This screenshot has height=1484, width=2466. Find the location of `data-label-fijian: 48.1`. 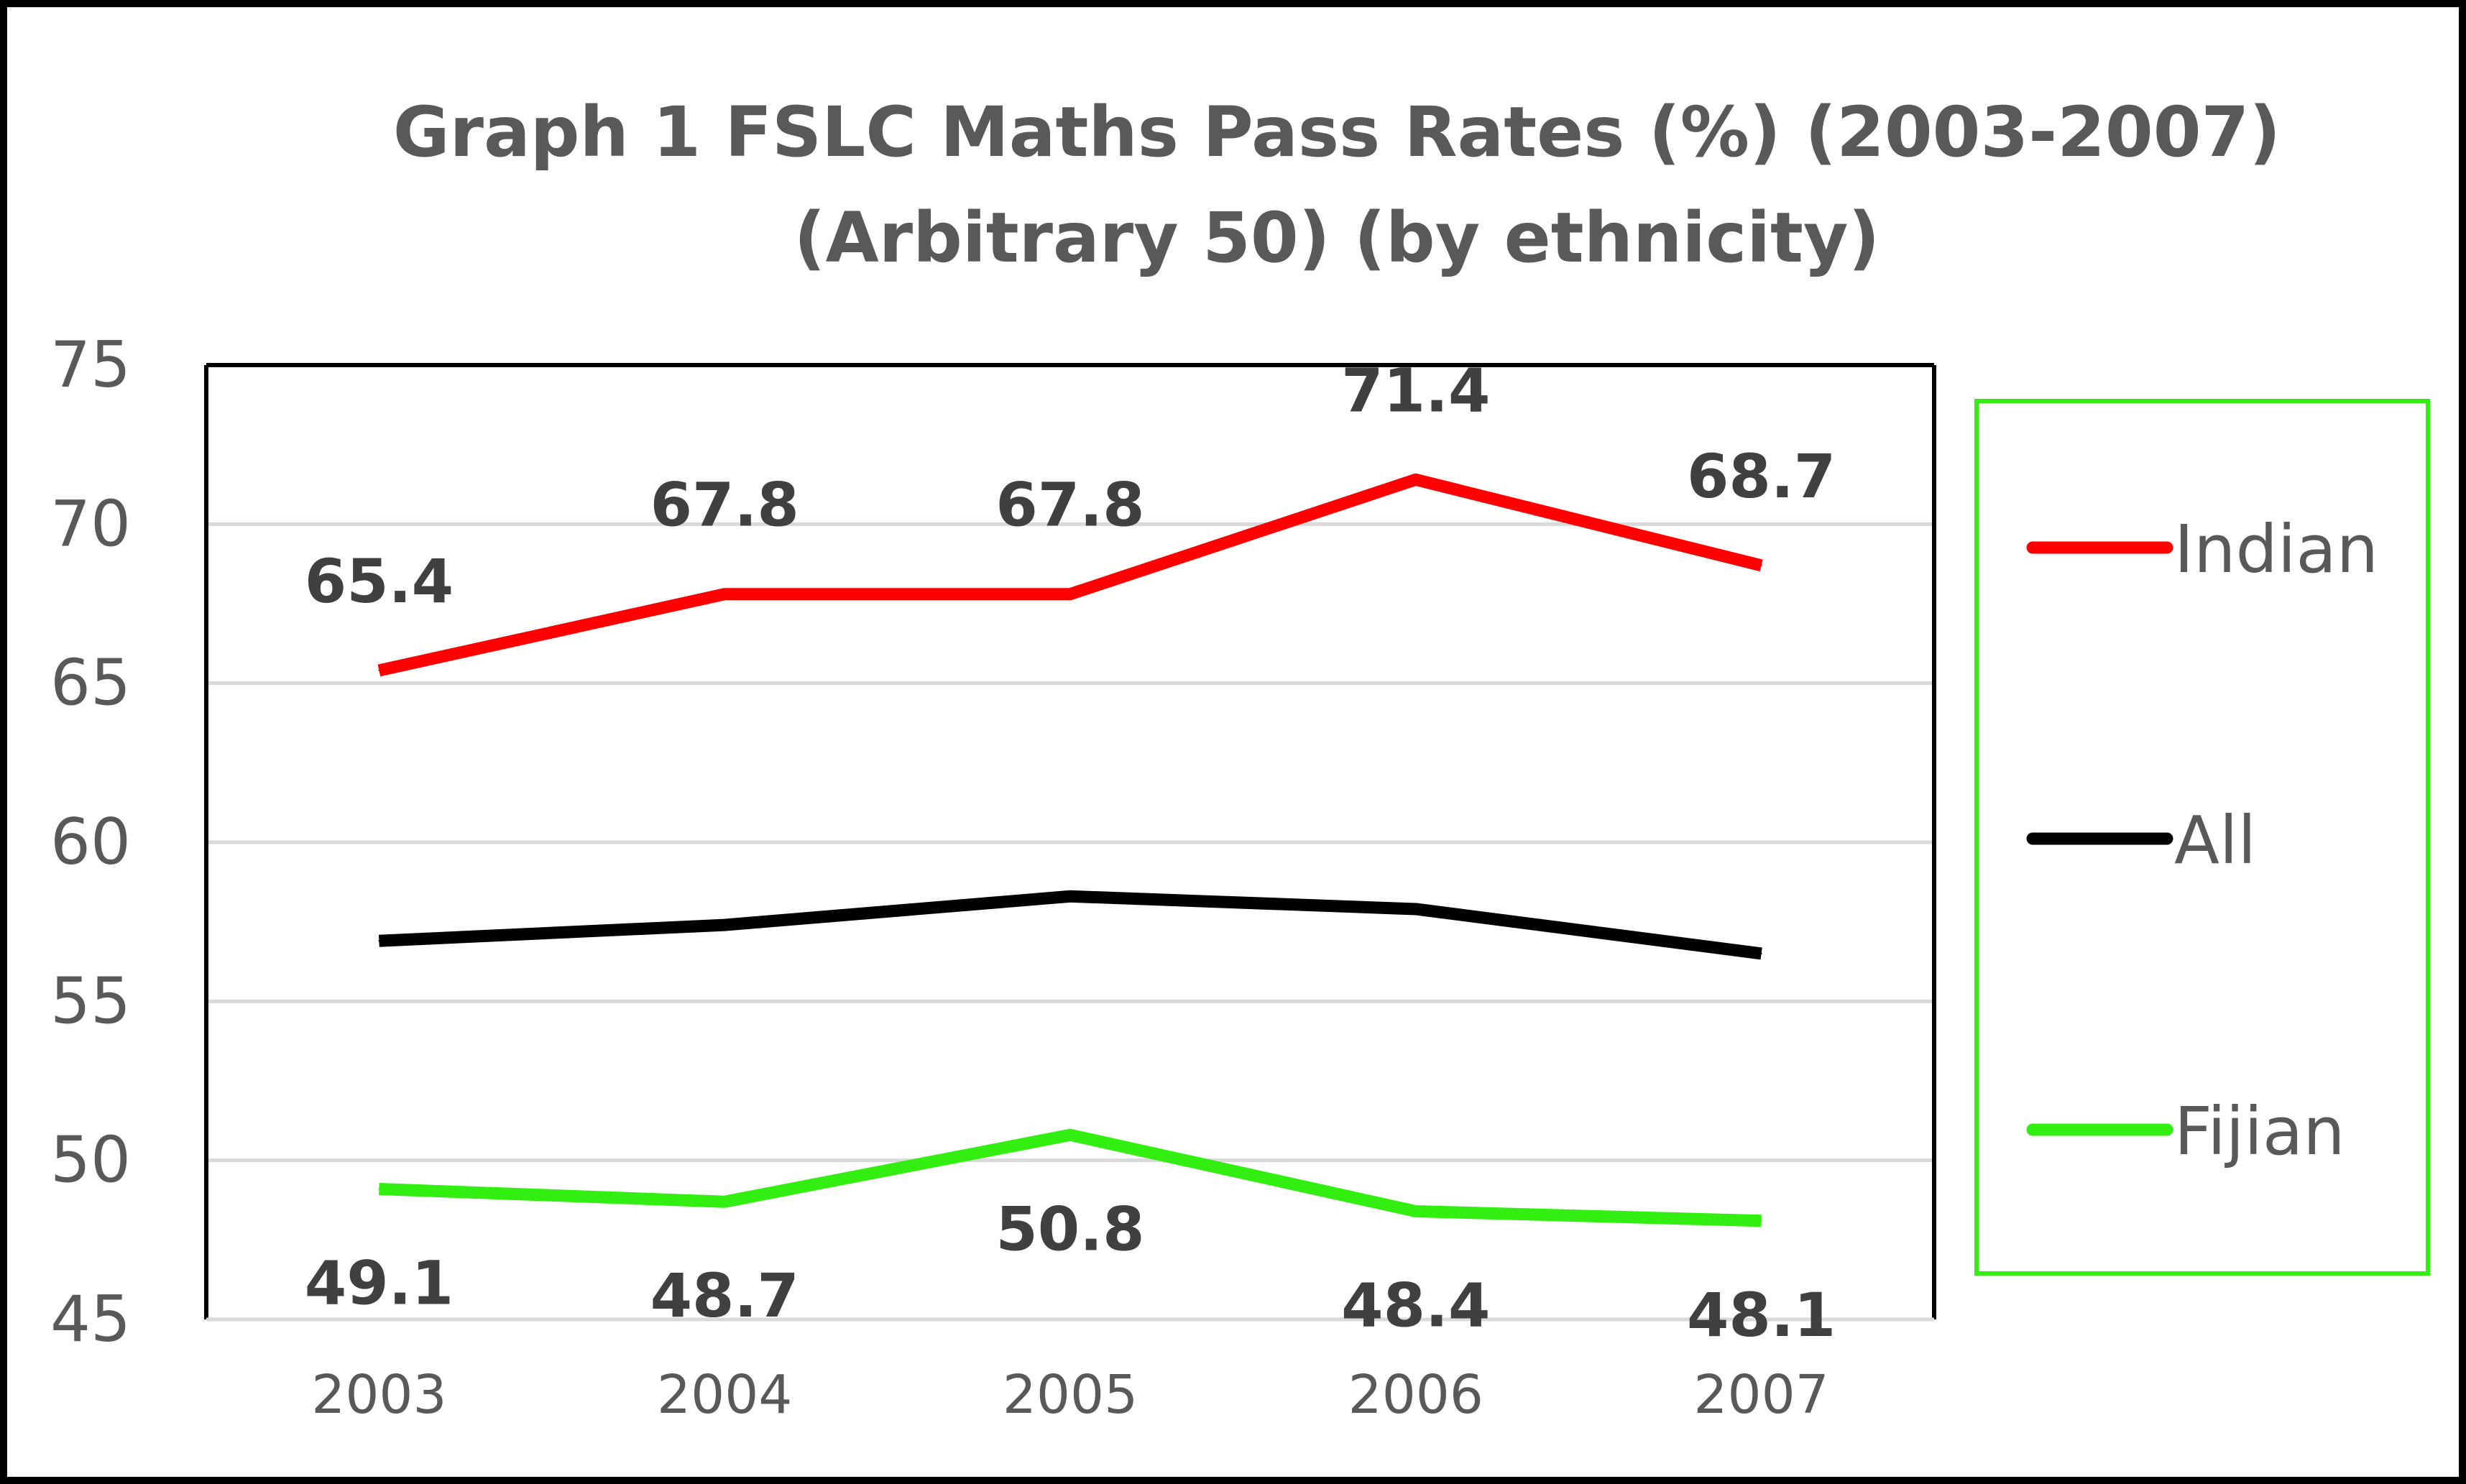

data-label-fijian: 48.1 is located at coordinates (1761, 1315).